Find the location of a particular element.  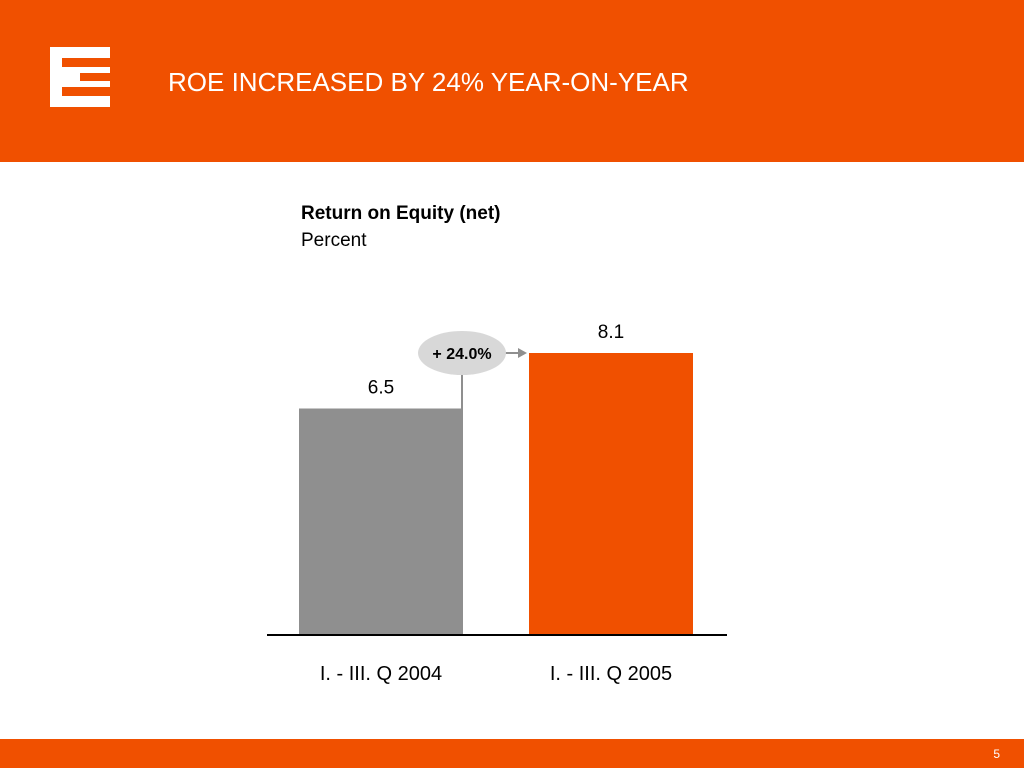

cez-e-logo-icon is located at coordinates (80, 77).